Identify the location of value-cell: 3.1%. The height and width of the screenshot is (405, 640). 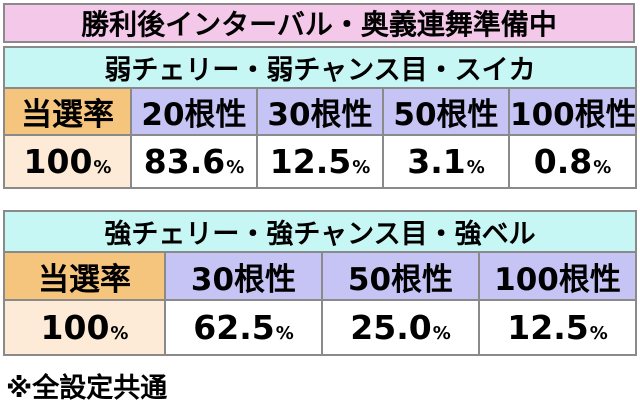
(446, 161).